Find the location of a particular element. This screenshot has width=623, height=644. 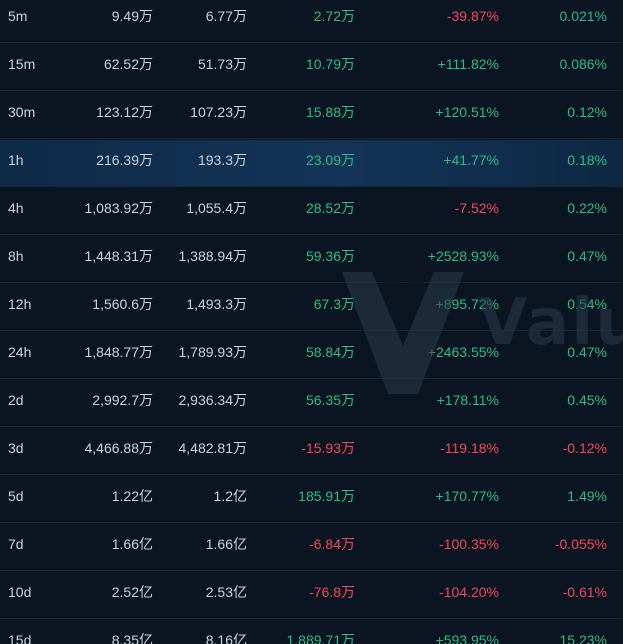

value-cell-1: 9.49万 is located at coordinates (132, 16).